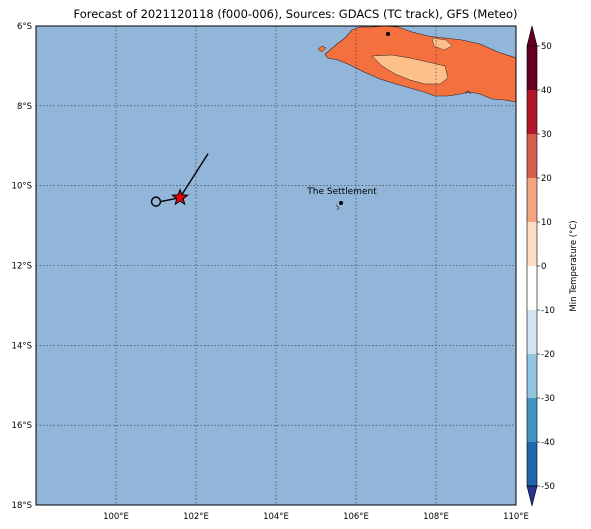 Image resolution: width=591 pixels, height=529 pixels. Describe the element at coordinates (116, 517) in the screenshot. I see `lon-tick-label: 100°E` at that location.